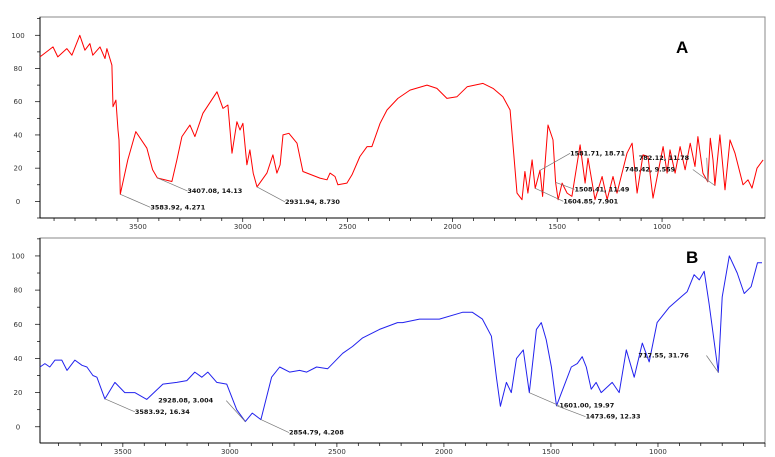 This screenshot has height=457, width=775. What do you see at coordinates (597, 153) in the screenshot?
I see `peak-annotation-label: 1581.71, 18.71` at bounding box center [597, 153].